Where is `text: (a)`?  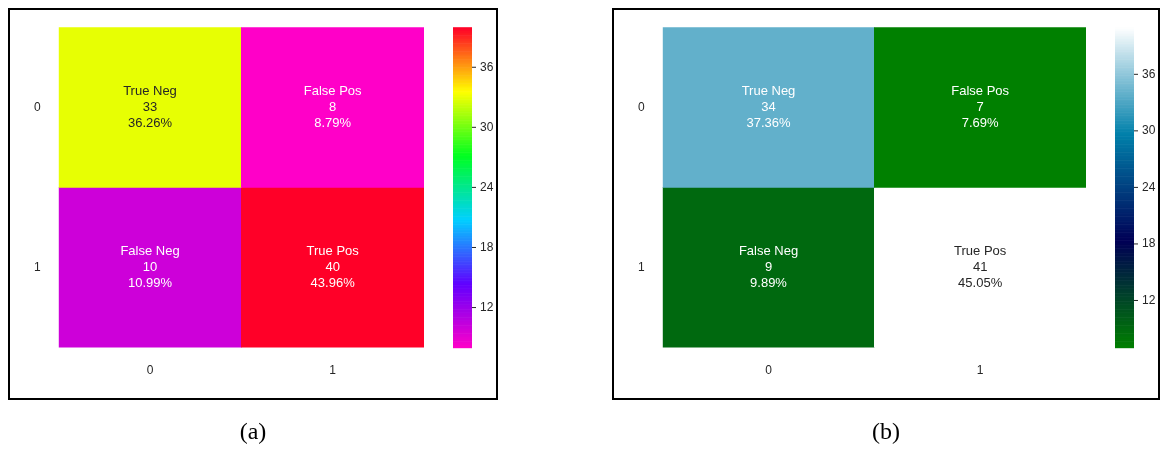
text: (a) is located at coordinates (253, 431).